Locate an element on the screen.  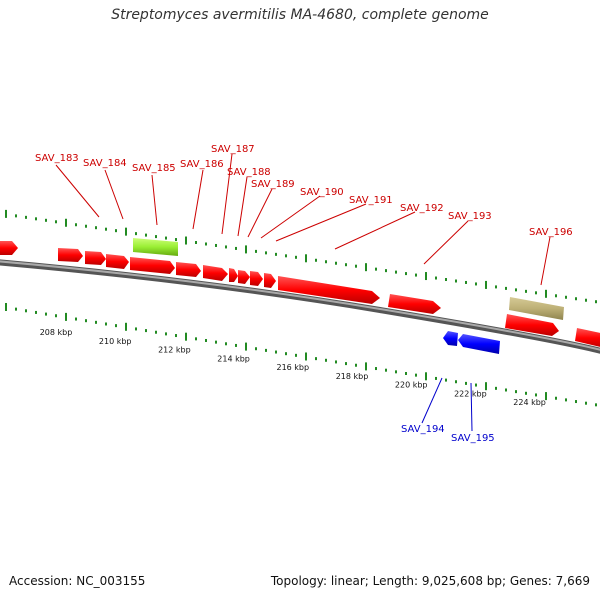
gene-label-sav-189: SAV_189 is located at coordinates (273, 184).